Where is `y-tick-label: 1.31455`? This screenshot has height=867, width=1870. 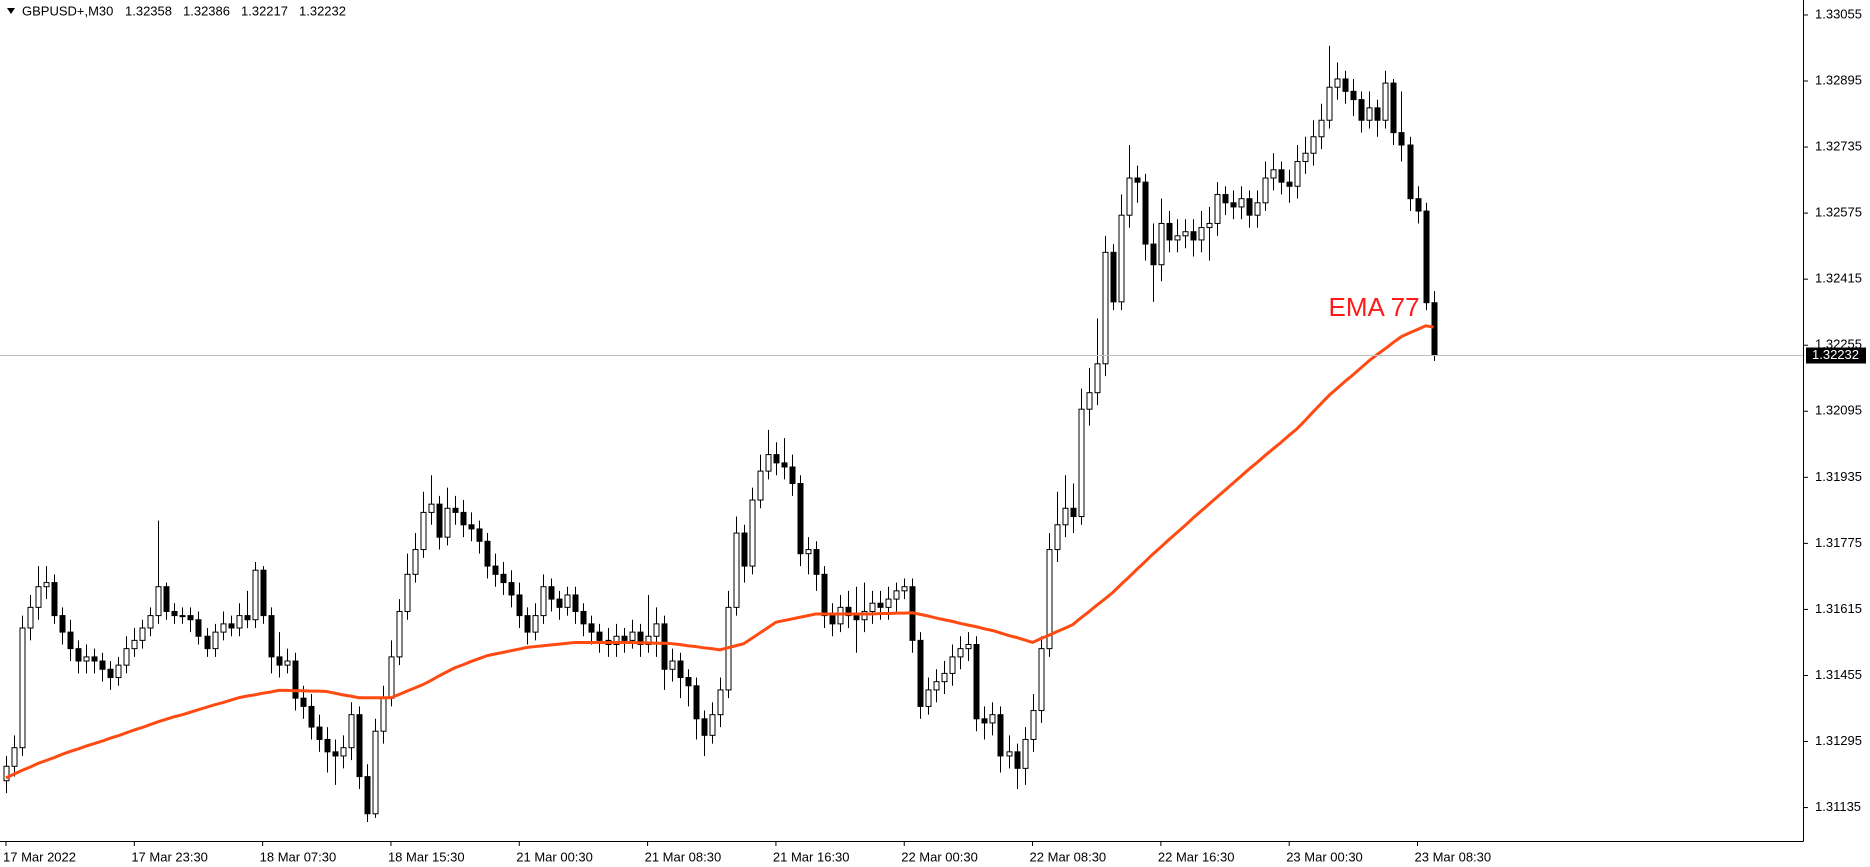 y-tick-label: 1.31455 is located at coordinates (1838, 674).